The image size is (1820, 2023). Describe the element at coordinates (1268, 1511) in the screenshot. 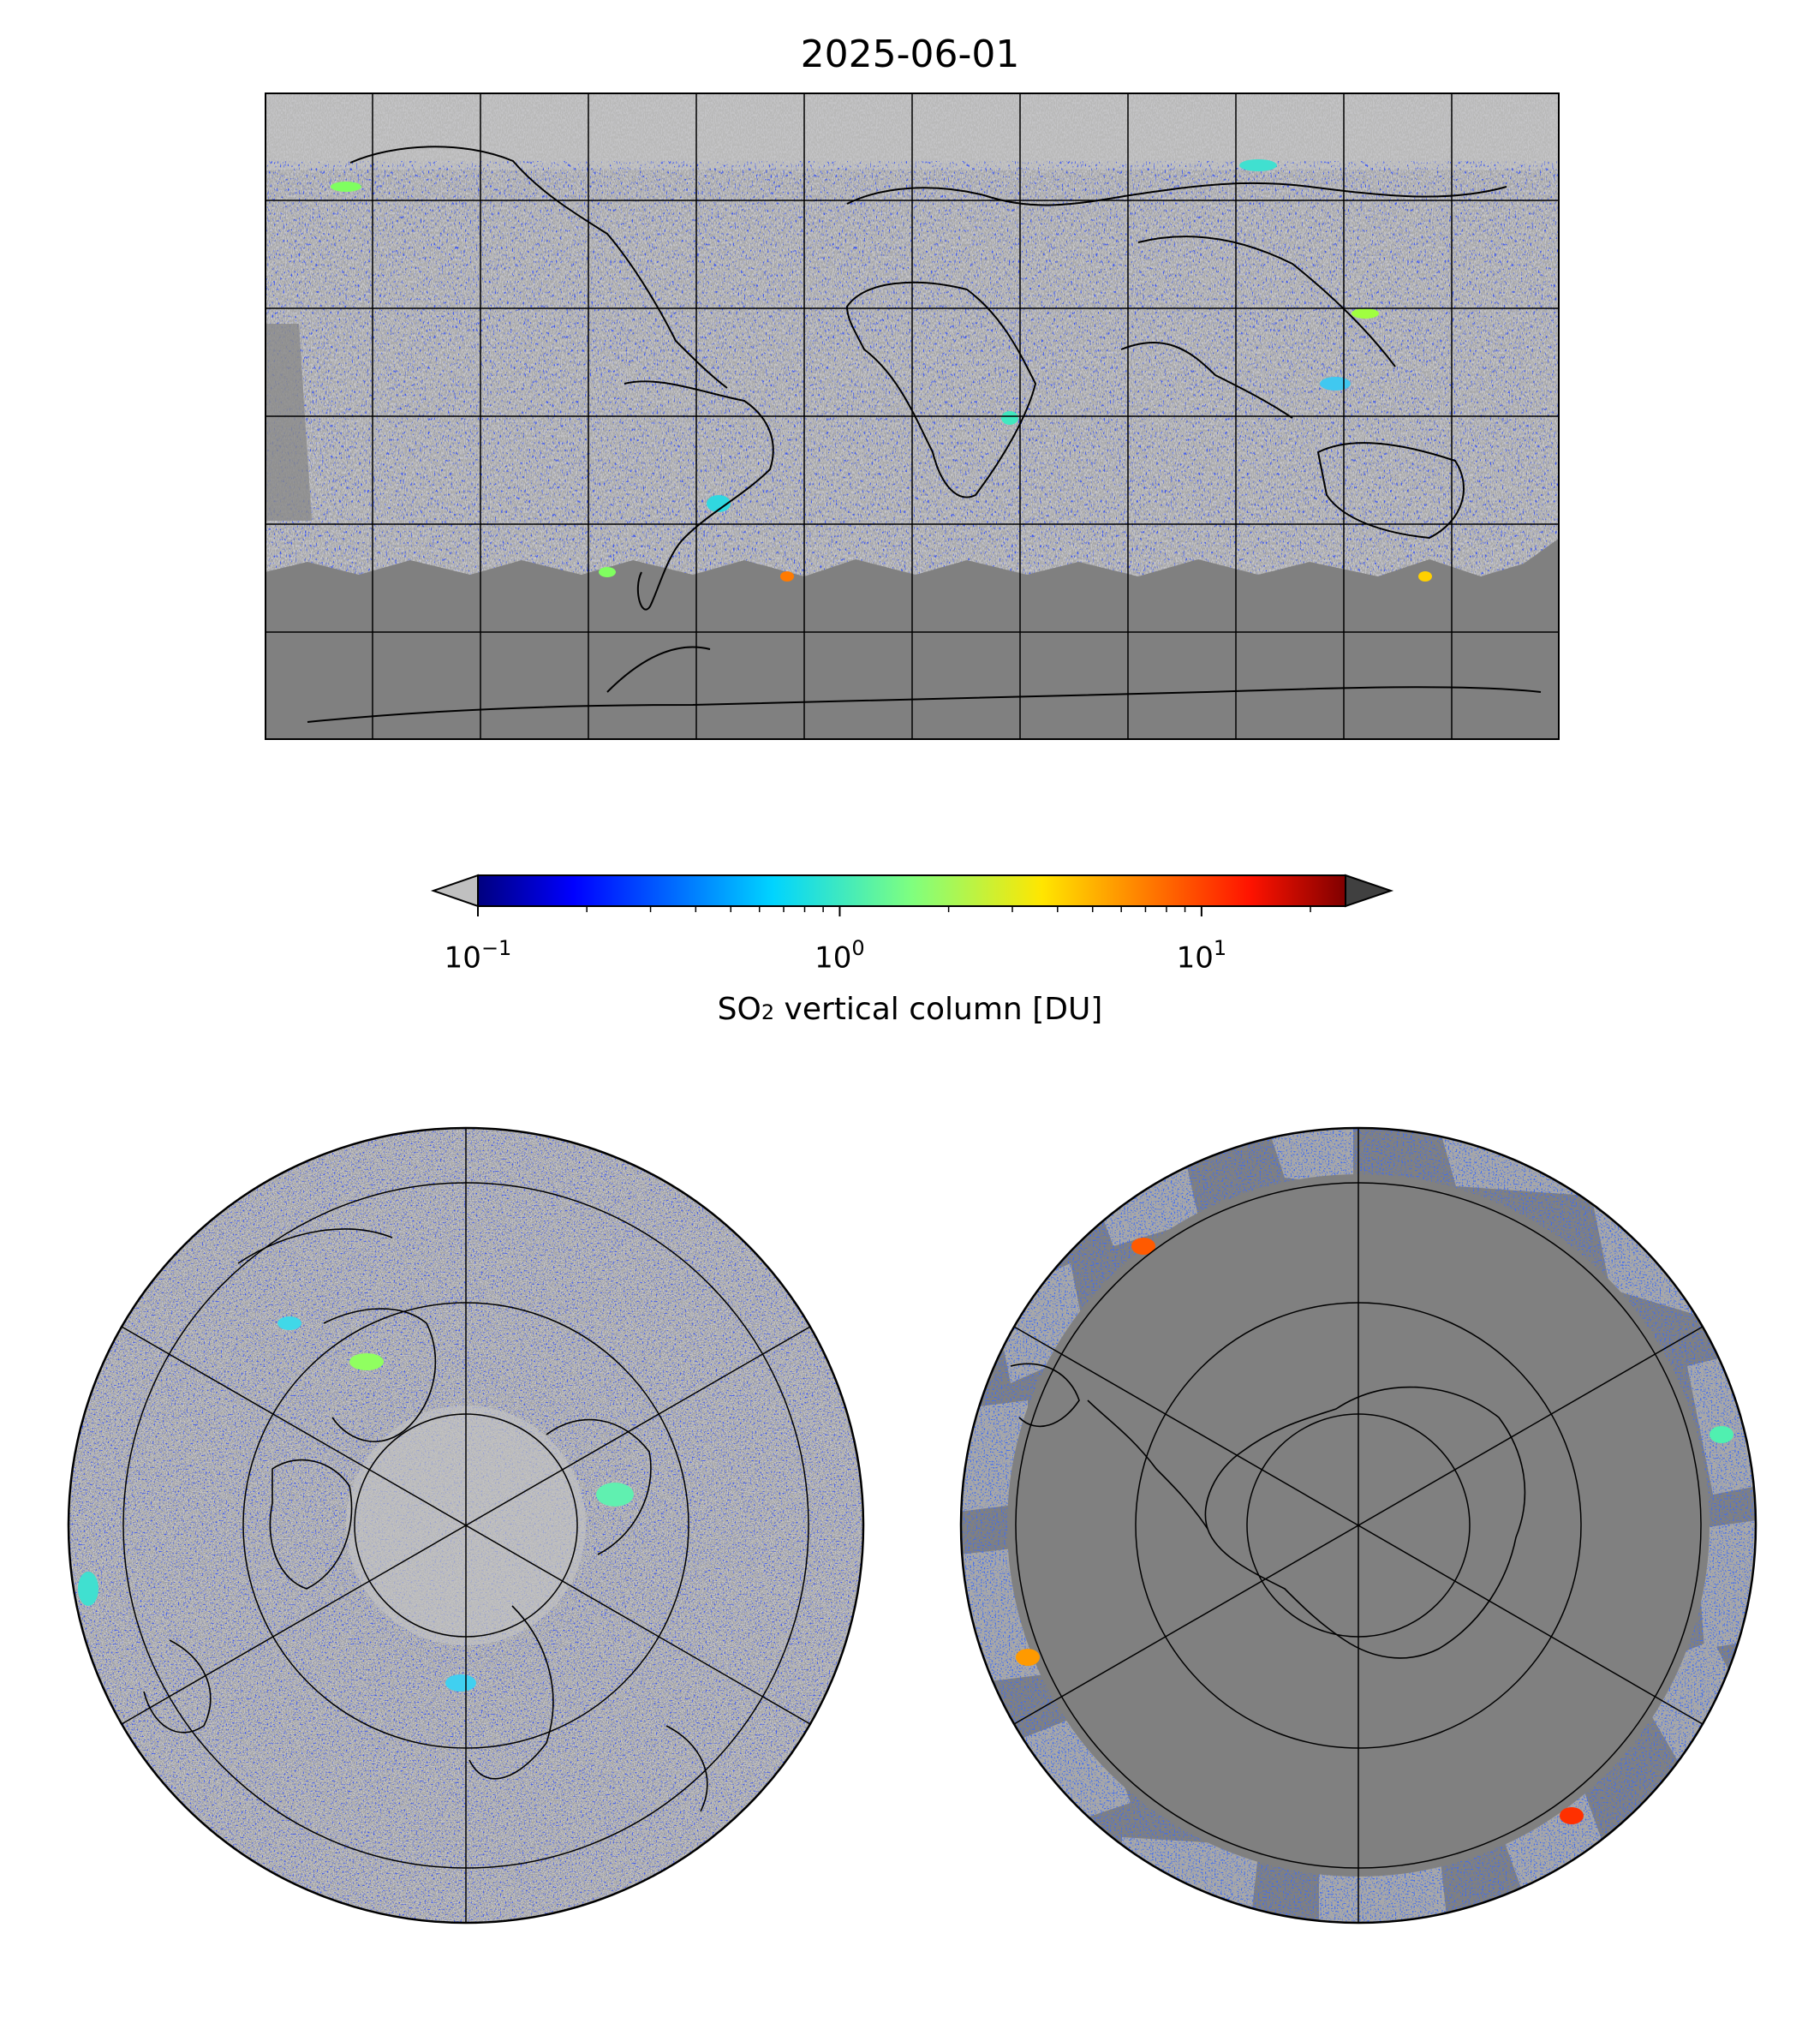

I see `antarctica-coastline` at that location.